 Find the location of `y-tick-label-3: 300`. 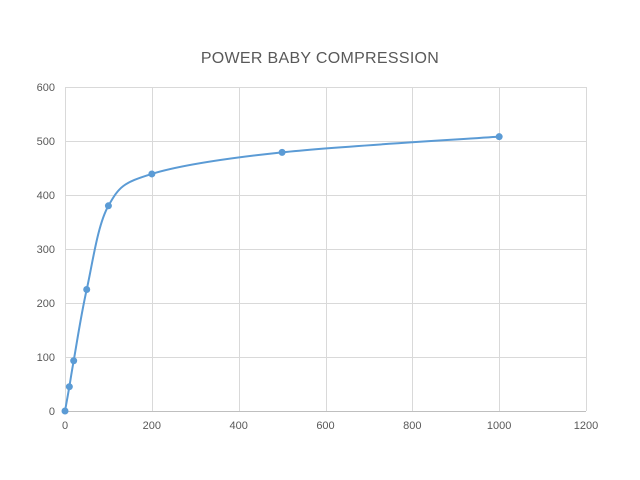

y-tick-label-3: 300 is located at coordinates (46, 250).